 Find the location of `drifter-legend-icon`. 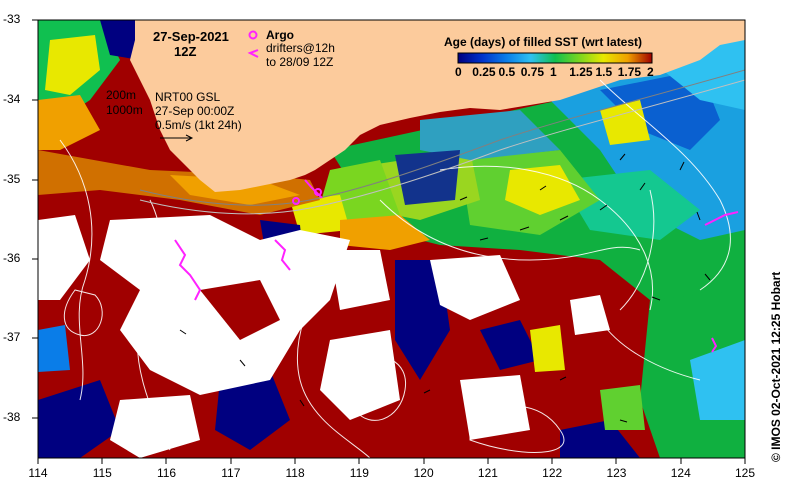

drifter-legend-icon is located at coordinates (253, 53).